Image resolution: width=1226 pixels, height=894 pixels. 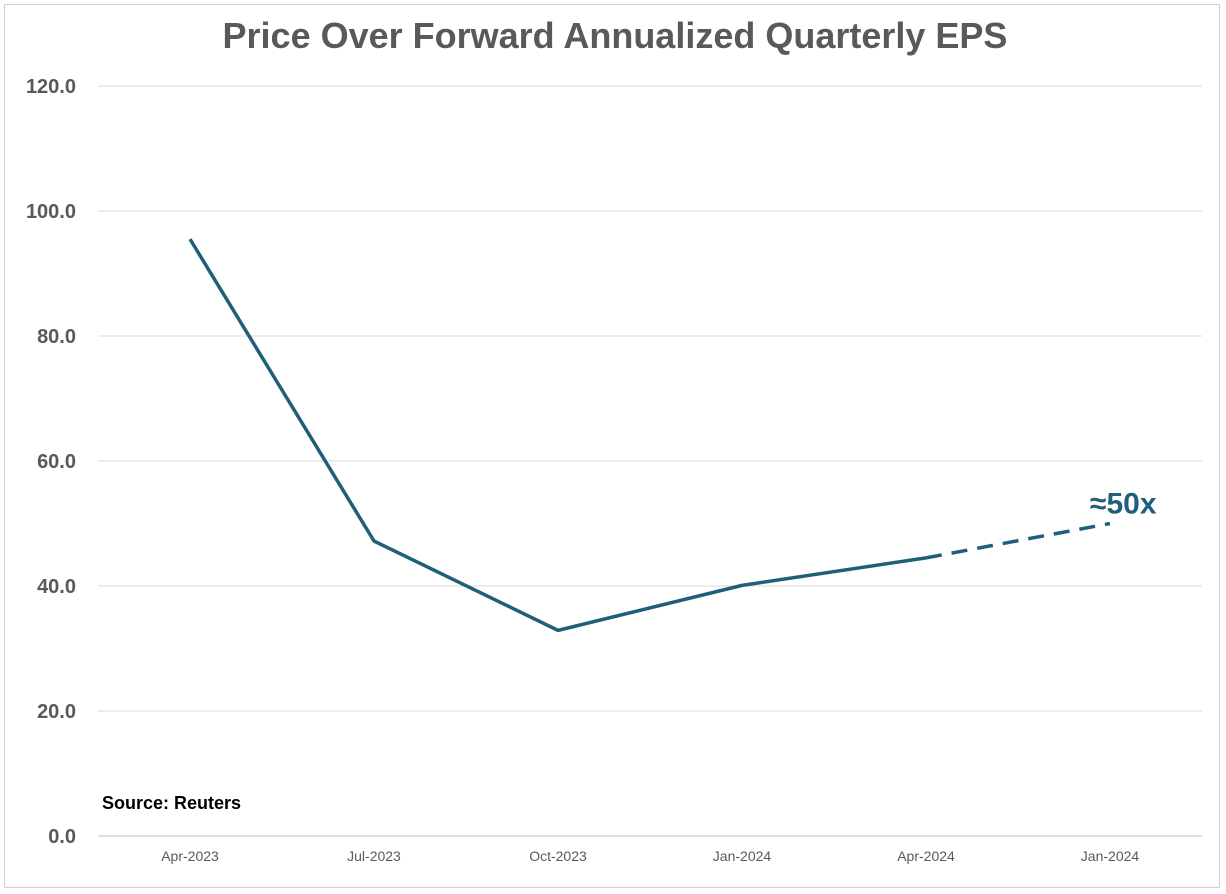 I want to click on x-tick-label: Oct-2023, so click(x=558, y=856).